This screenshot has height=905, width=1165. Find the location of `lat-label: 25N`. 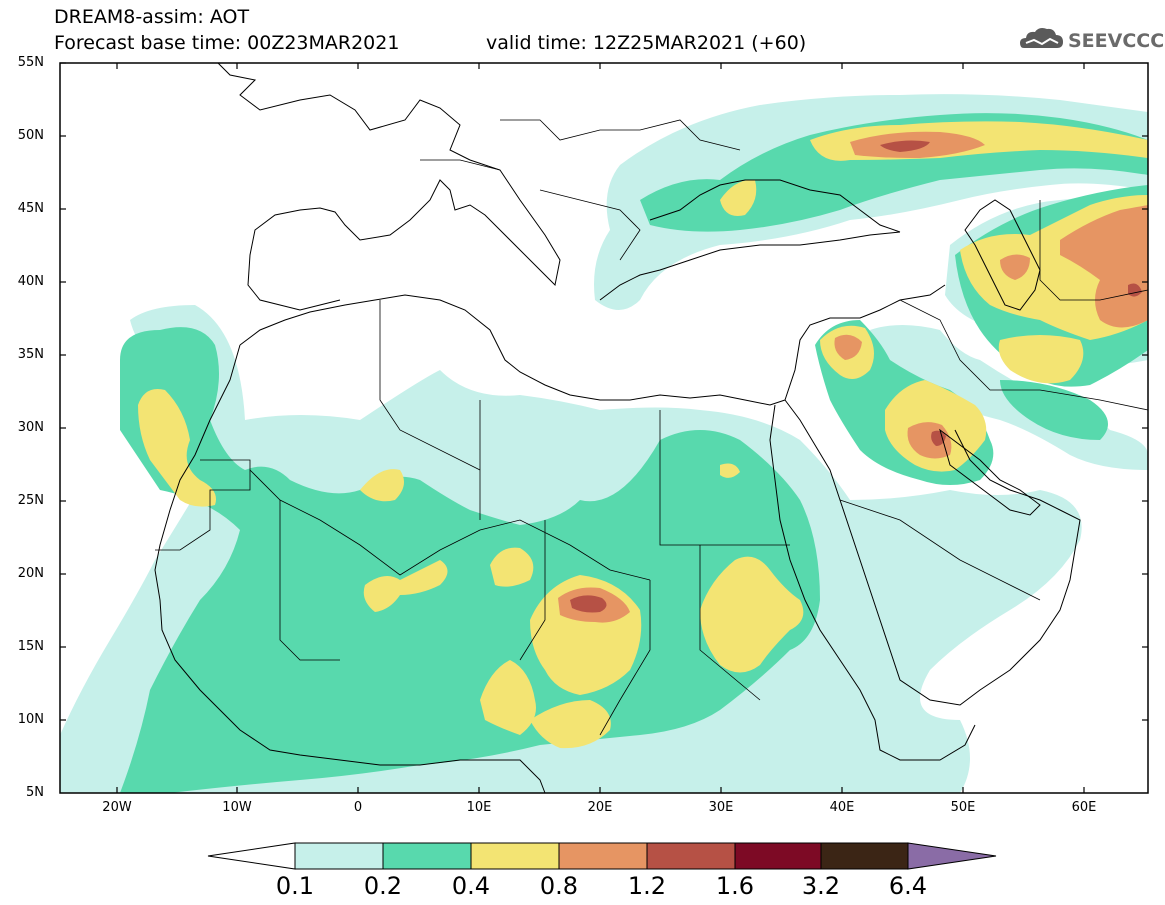

lat-label: 25N is located at coordinates (30, 500).